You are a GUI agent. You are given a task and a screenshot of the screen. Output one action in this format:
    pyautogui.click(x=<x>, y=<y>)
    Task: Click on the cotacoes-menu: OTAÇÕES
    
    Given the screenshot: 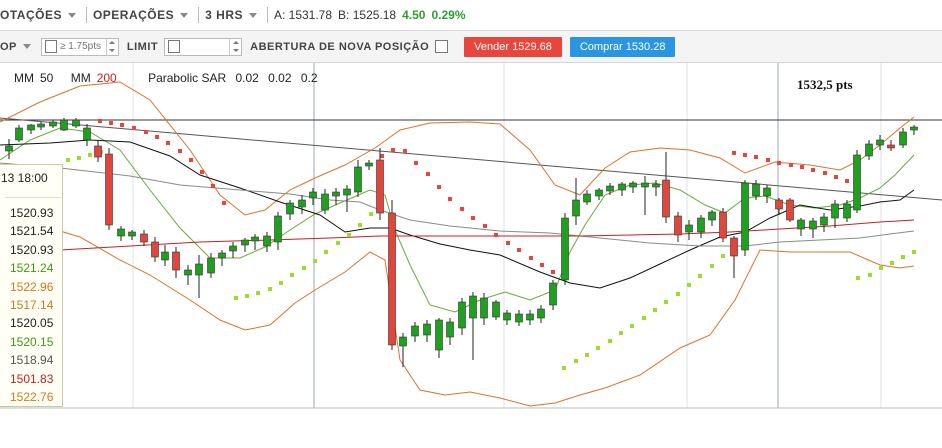 What is the action you would take?
    pyautogui.click(x=42, y=15)
    